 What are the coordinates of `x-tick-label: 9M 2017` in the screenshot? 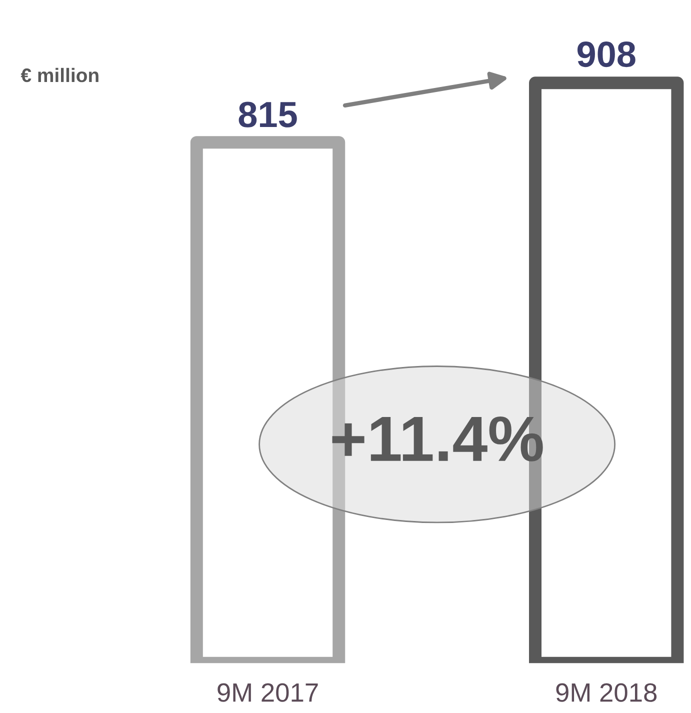 It's located at (268, 692).